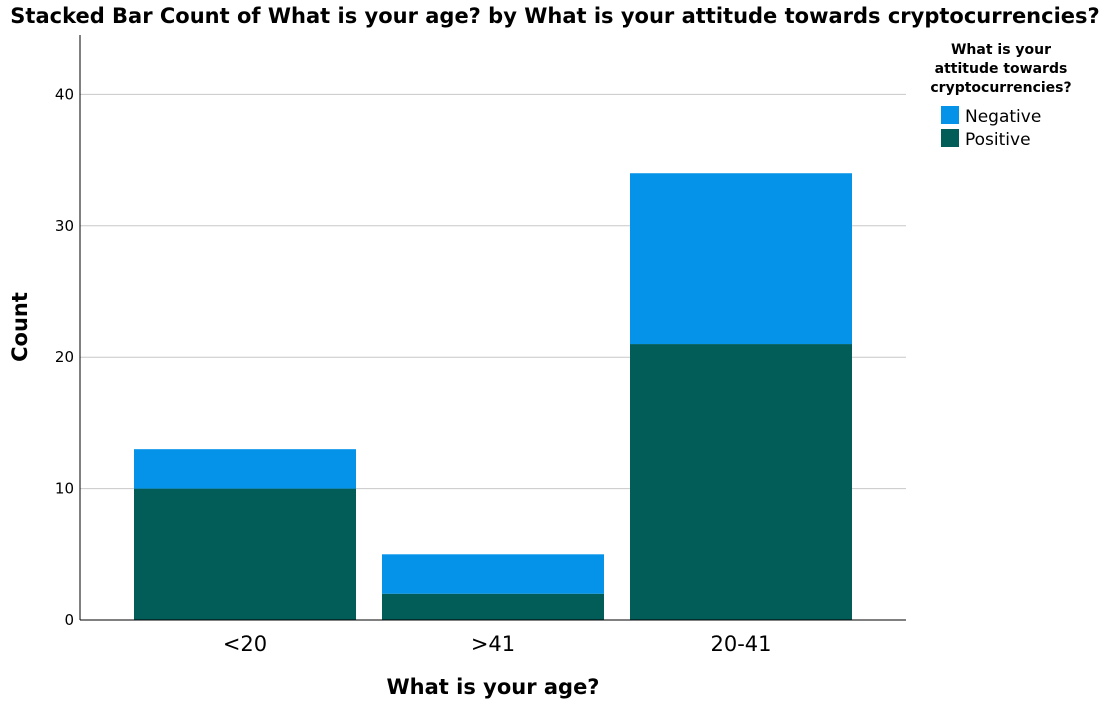  I want to click on bar-20-41-positive, so click(741, 482).